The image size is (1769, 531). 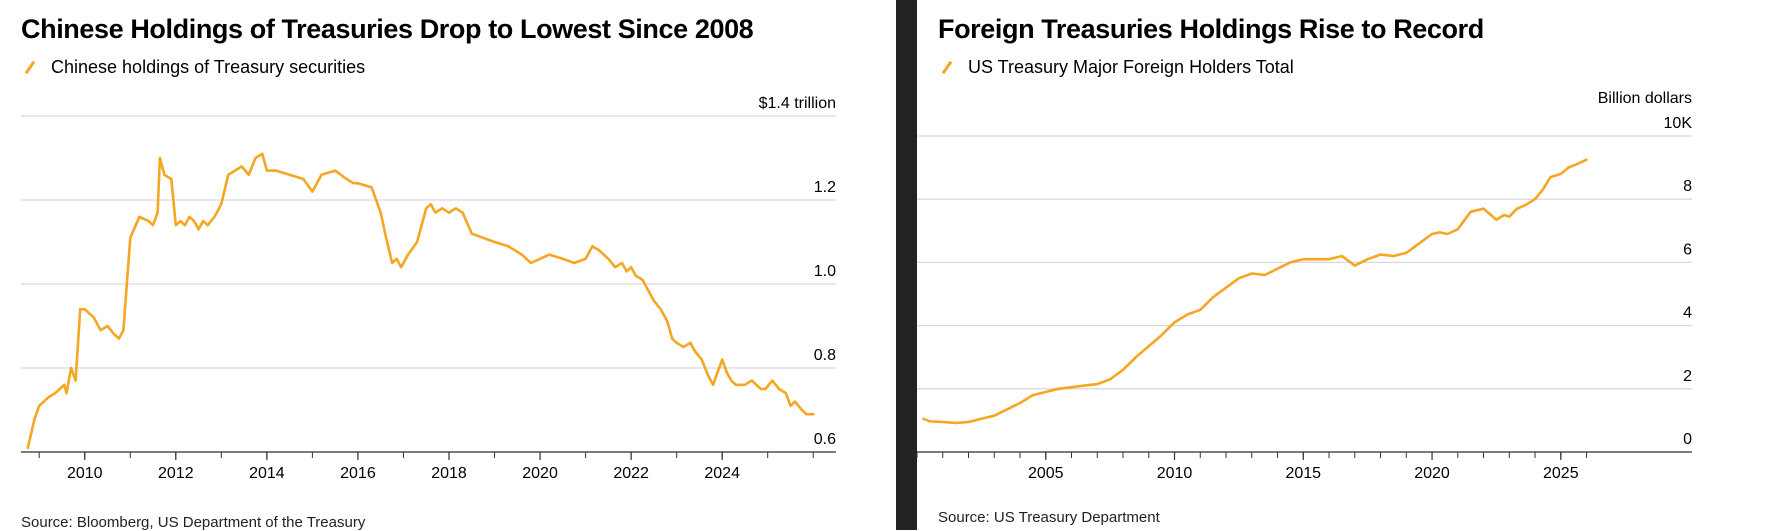 What do you see at coordinates (1678, 123) in the screenshot?
I see `y-tick-label: 10K` at bounding box center [1678, 123].